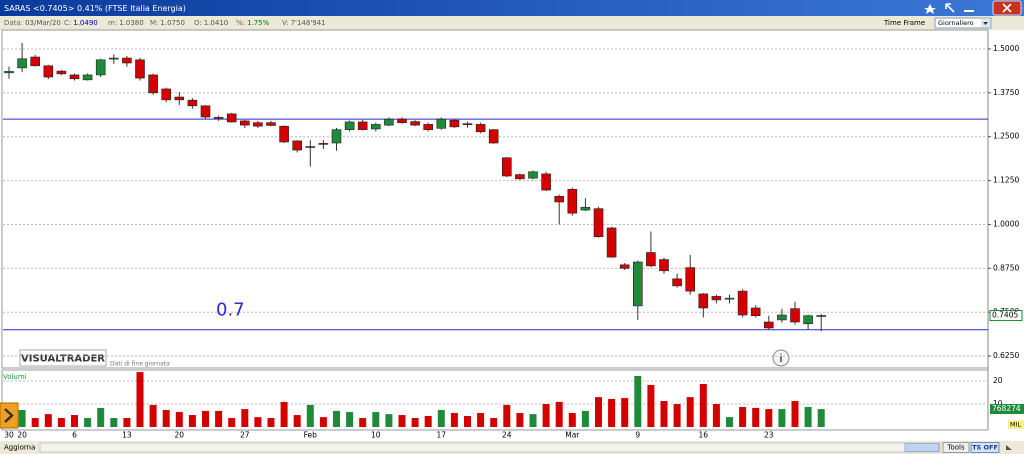 The width and height of the screenshot is (1024, 454). I want to click on info-field: O: 1.0410, so click(211, 23).